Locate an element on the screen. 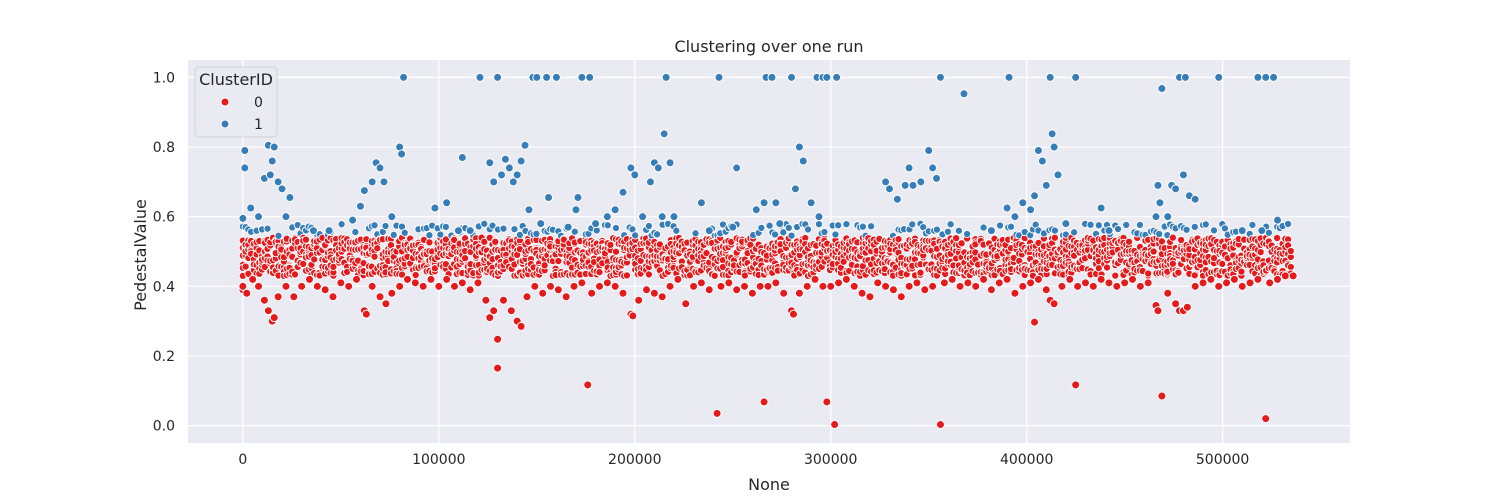  x-tick-label: 200000 is located at coordinates (634, 460).